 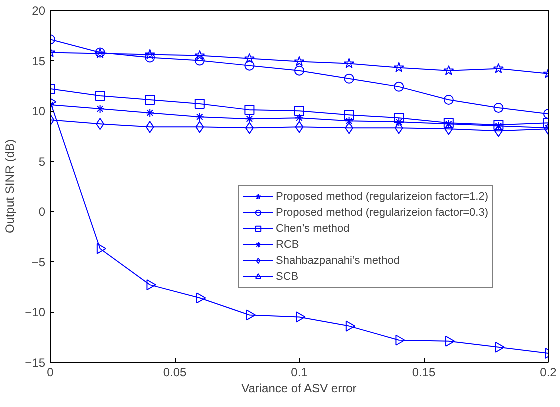 What do you see at coordinates (382, 212) in the screenshot?
I see `legend-label: Proposed method (regularizeion factor=0.3)` at bounding box center [382, 212].